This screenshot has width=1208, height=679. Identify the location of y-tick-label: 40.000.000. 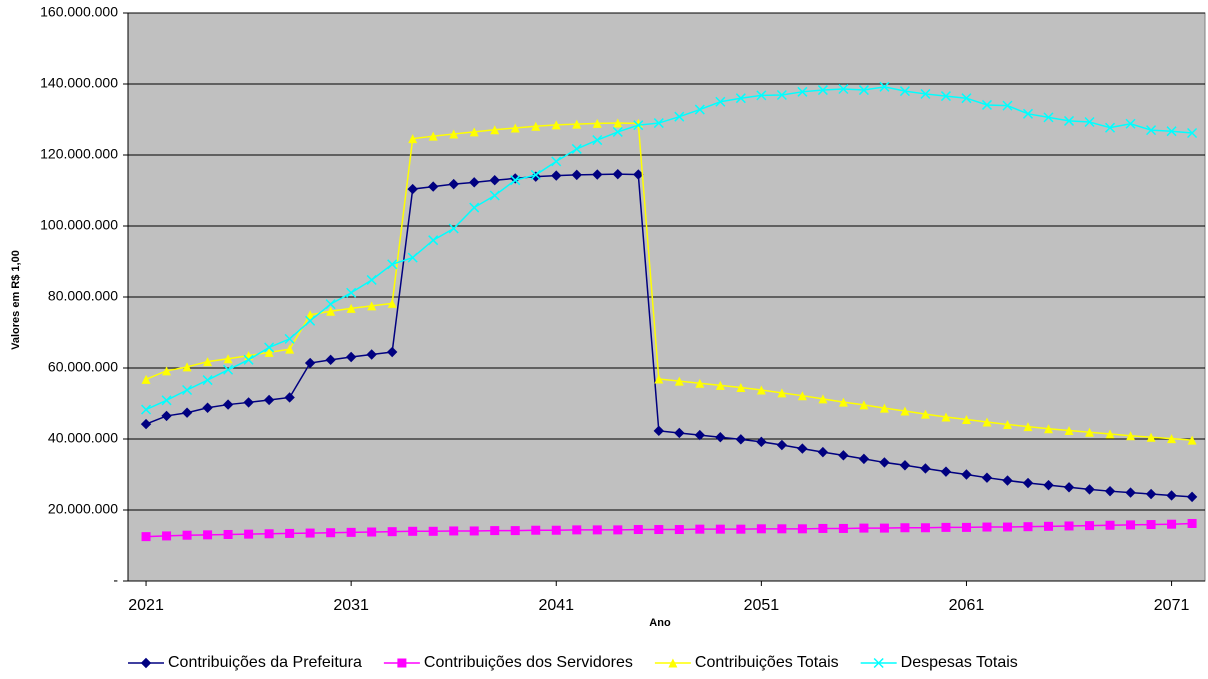
(83, 438).